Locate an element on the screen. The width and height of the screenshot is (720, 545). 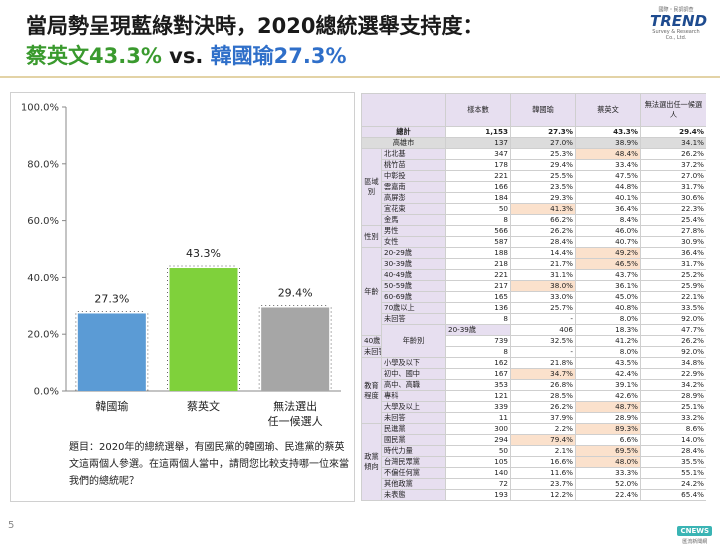
row-label: 其他政黨 is located at coordinates (413, 484).